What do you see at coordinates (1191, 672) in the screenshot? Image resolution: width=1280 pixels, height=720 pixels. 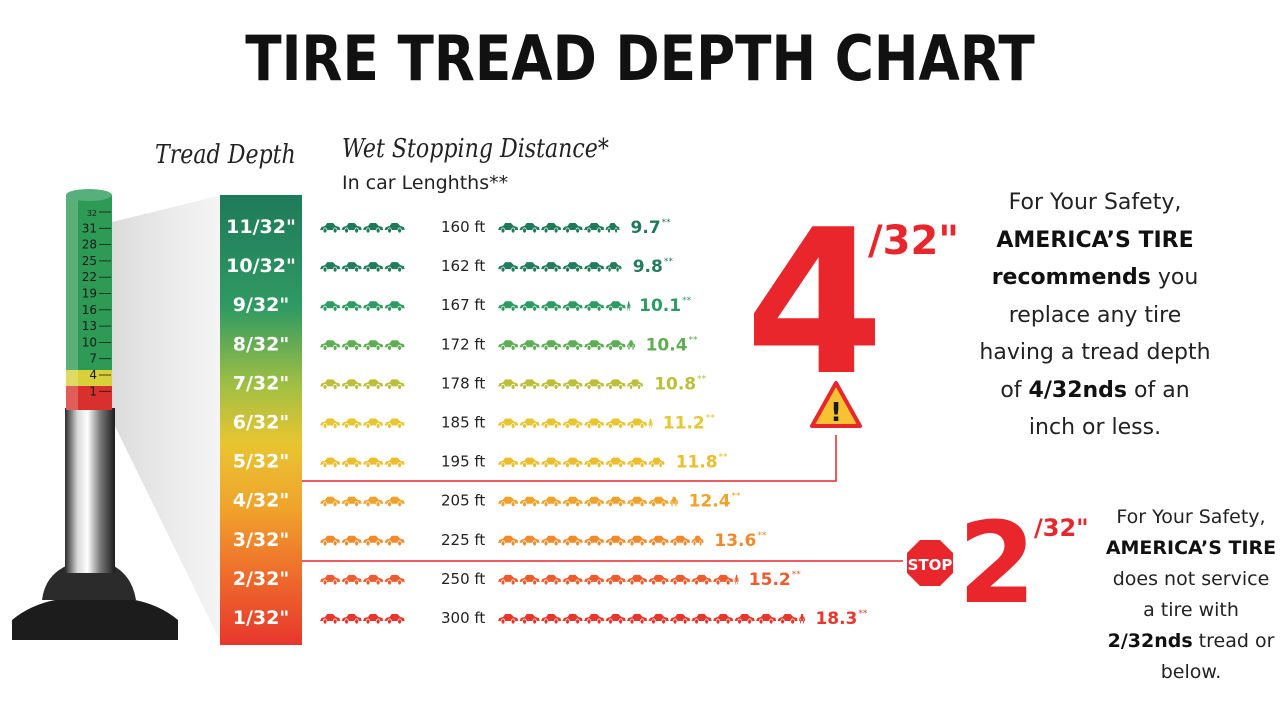 I see `note2-line6: below.` at bounding box center [1191, 672].